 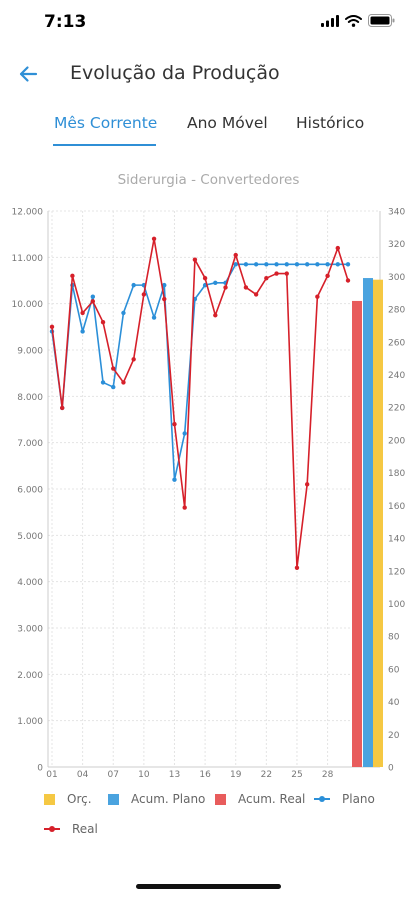 I want to click on wifi-icon, so click(x=353, y=20).